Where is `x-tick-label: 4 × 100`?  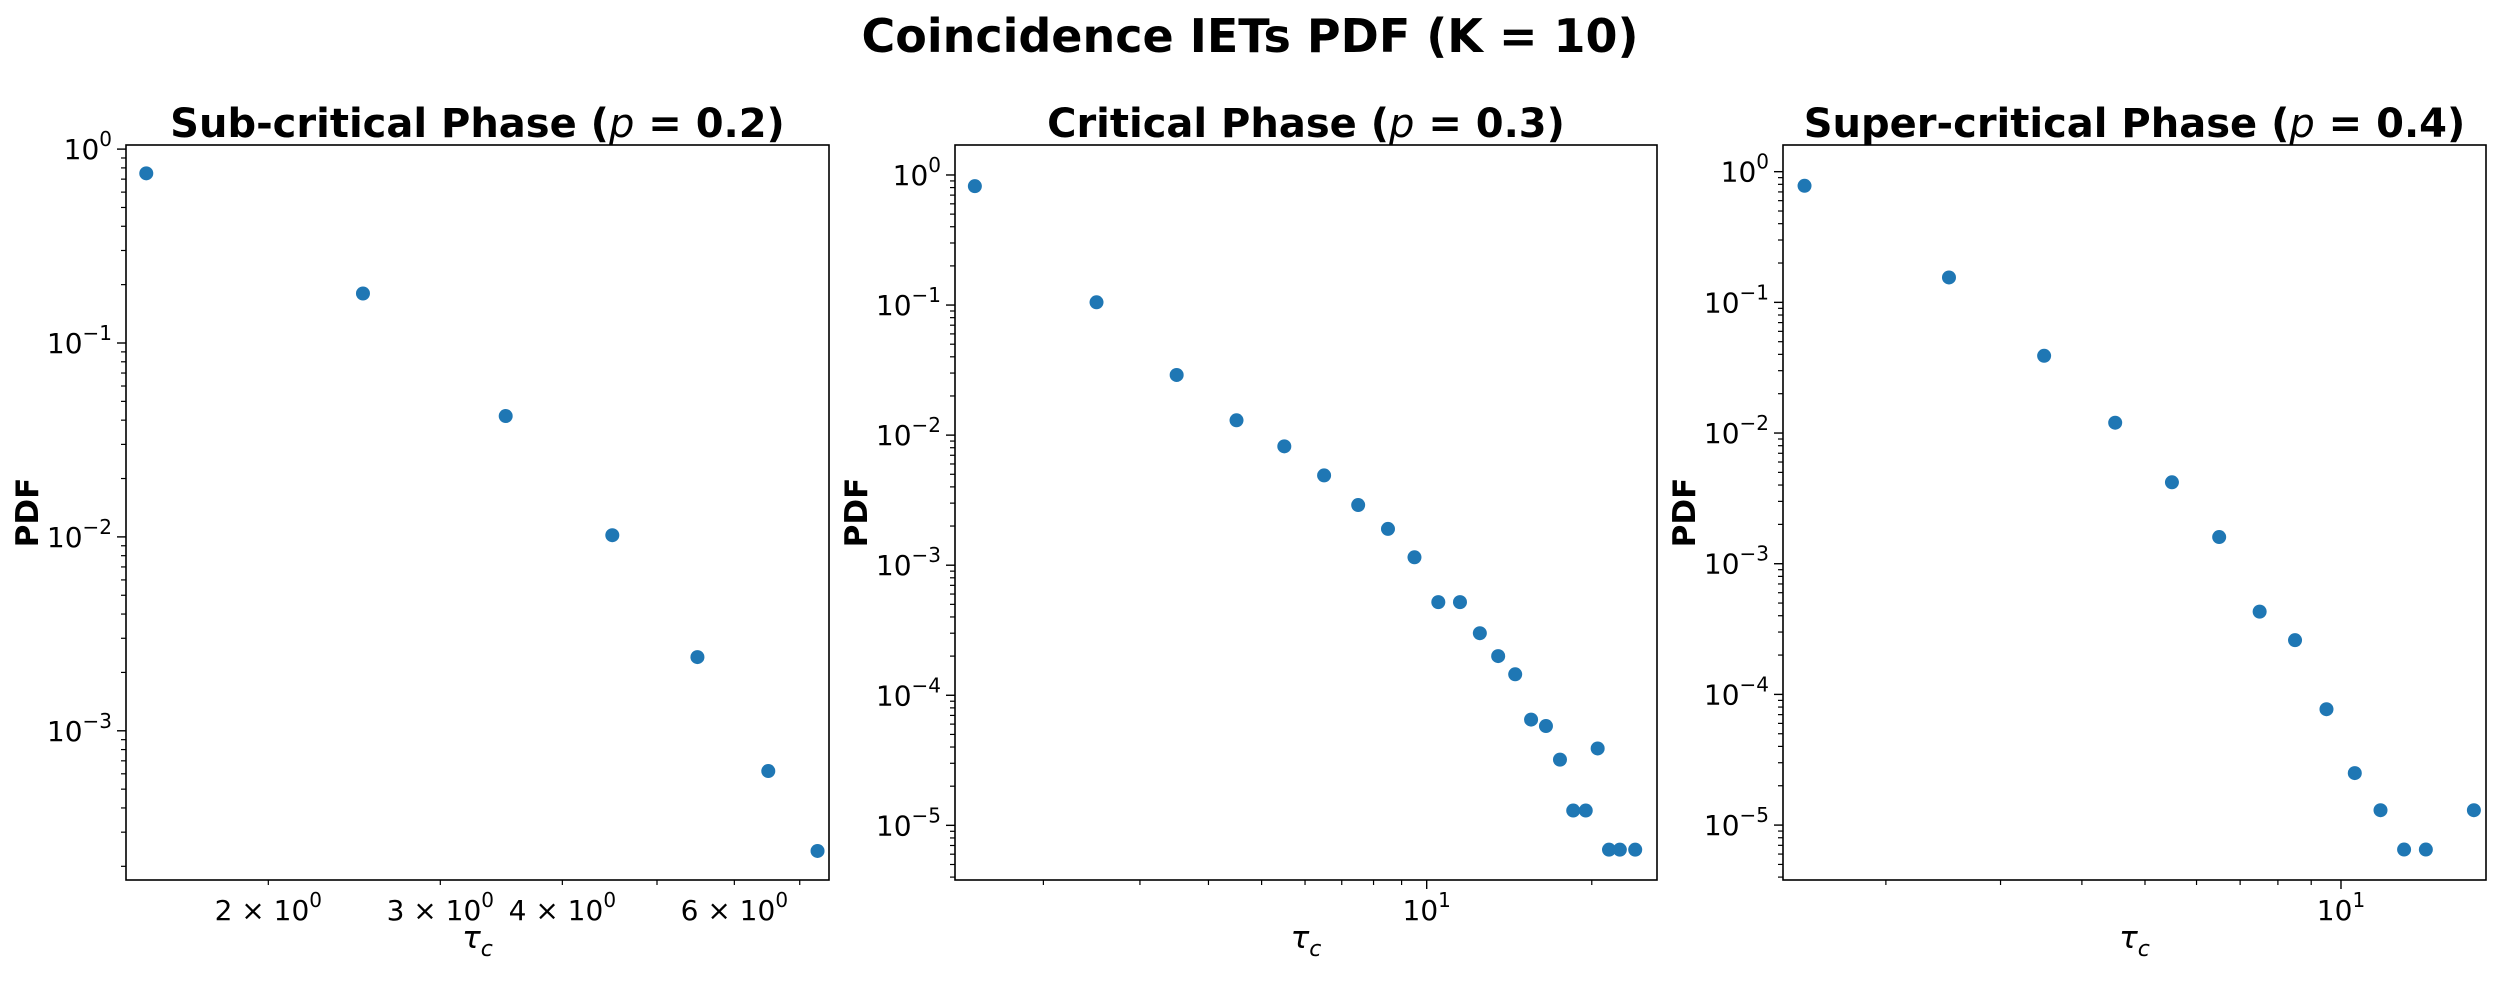 x-tick-label: 4 × 100 is located at coordinates (562, 907).